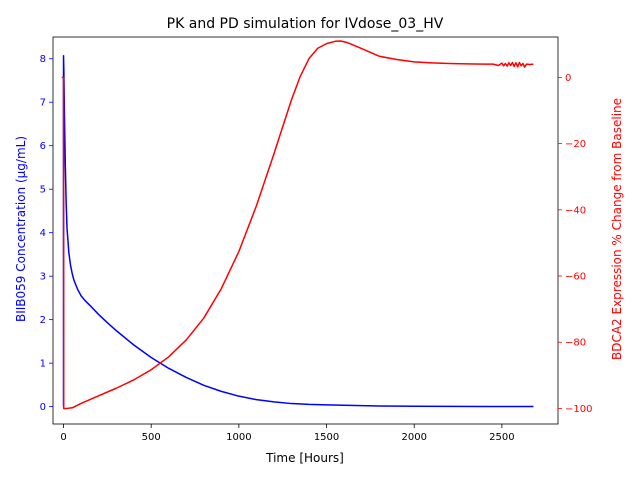  What do you see at coordinates (43, 233) in the screenshot?
I see `y-left-tick-label: 4` at bounding box center [43, 233].